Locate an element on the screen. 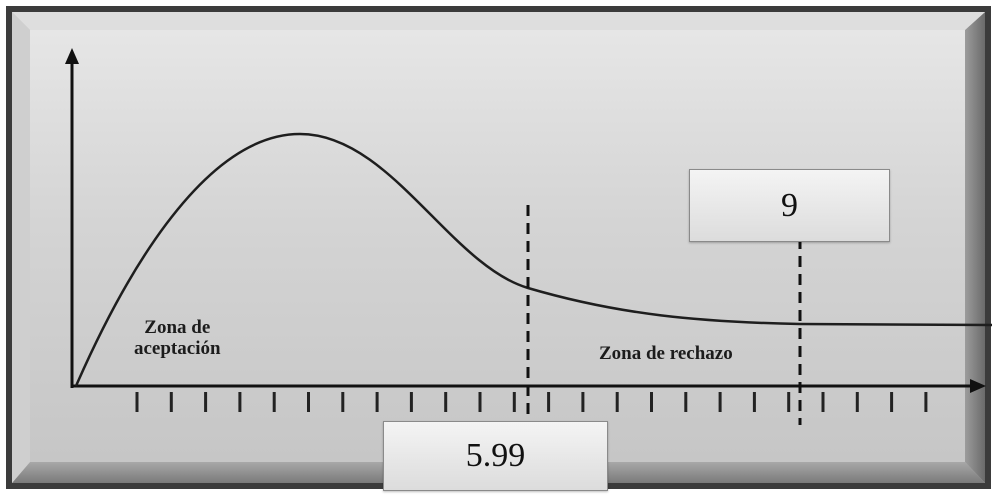 This screenshot has height=497, width=997. test-statistic-value: 9 is located at coordinates (789, 205).